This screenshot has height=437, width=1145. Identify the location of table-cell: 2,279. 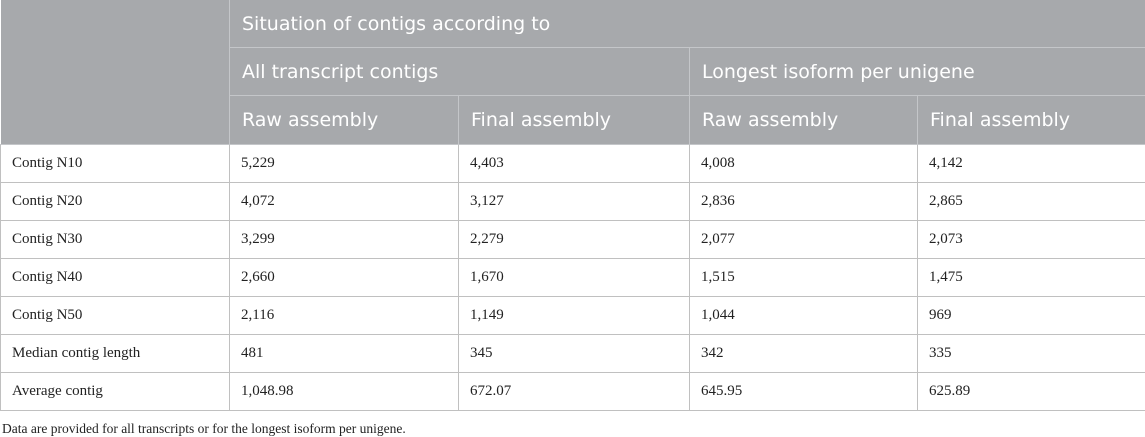
(574, 239).